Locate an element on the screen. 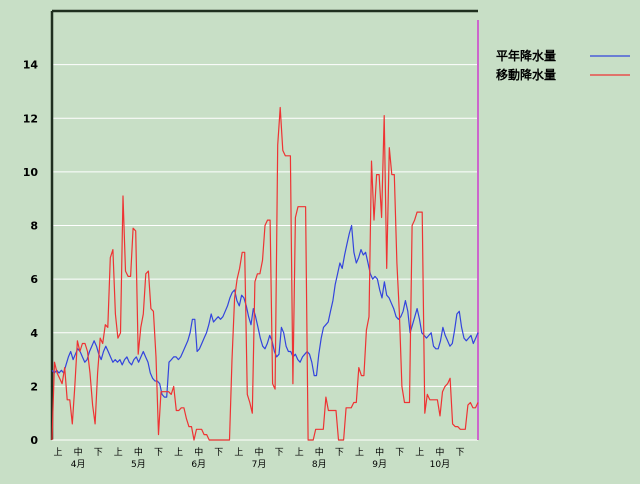  legend-label-0: 平年降水量 is located at coordinates (526, 55).